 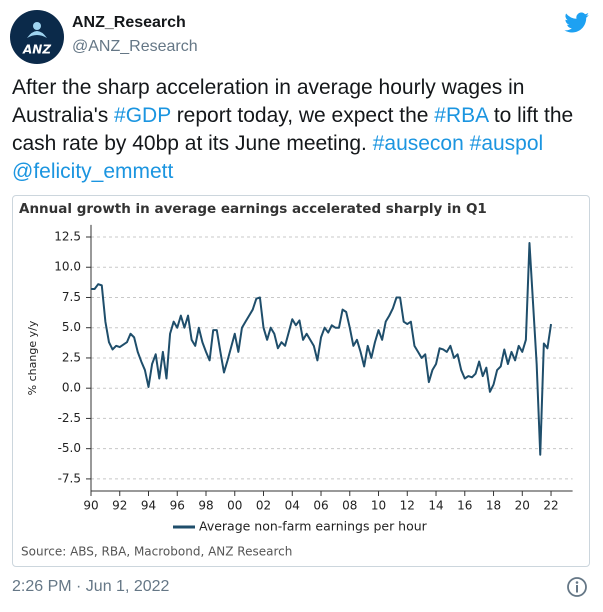 I want to click on y-tick-label: 10.0, so click(x=67, y=267).